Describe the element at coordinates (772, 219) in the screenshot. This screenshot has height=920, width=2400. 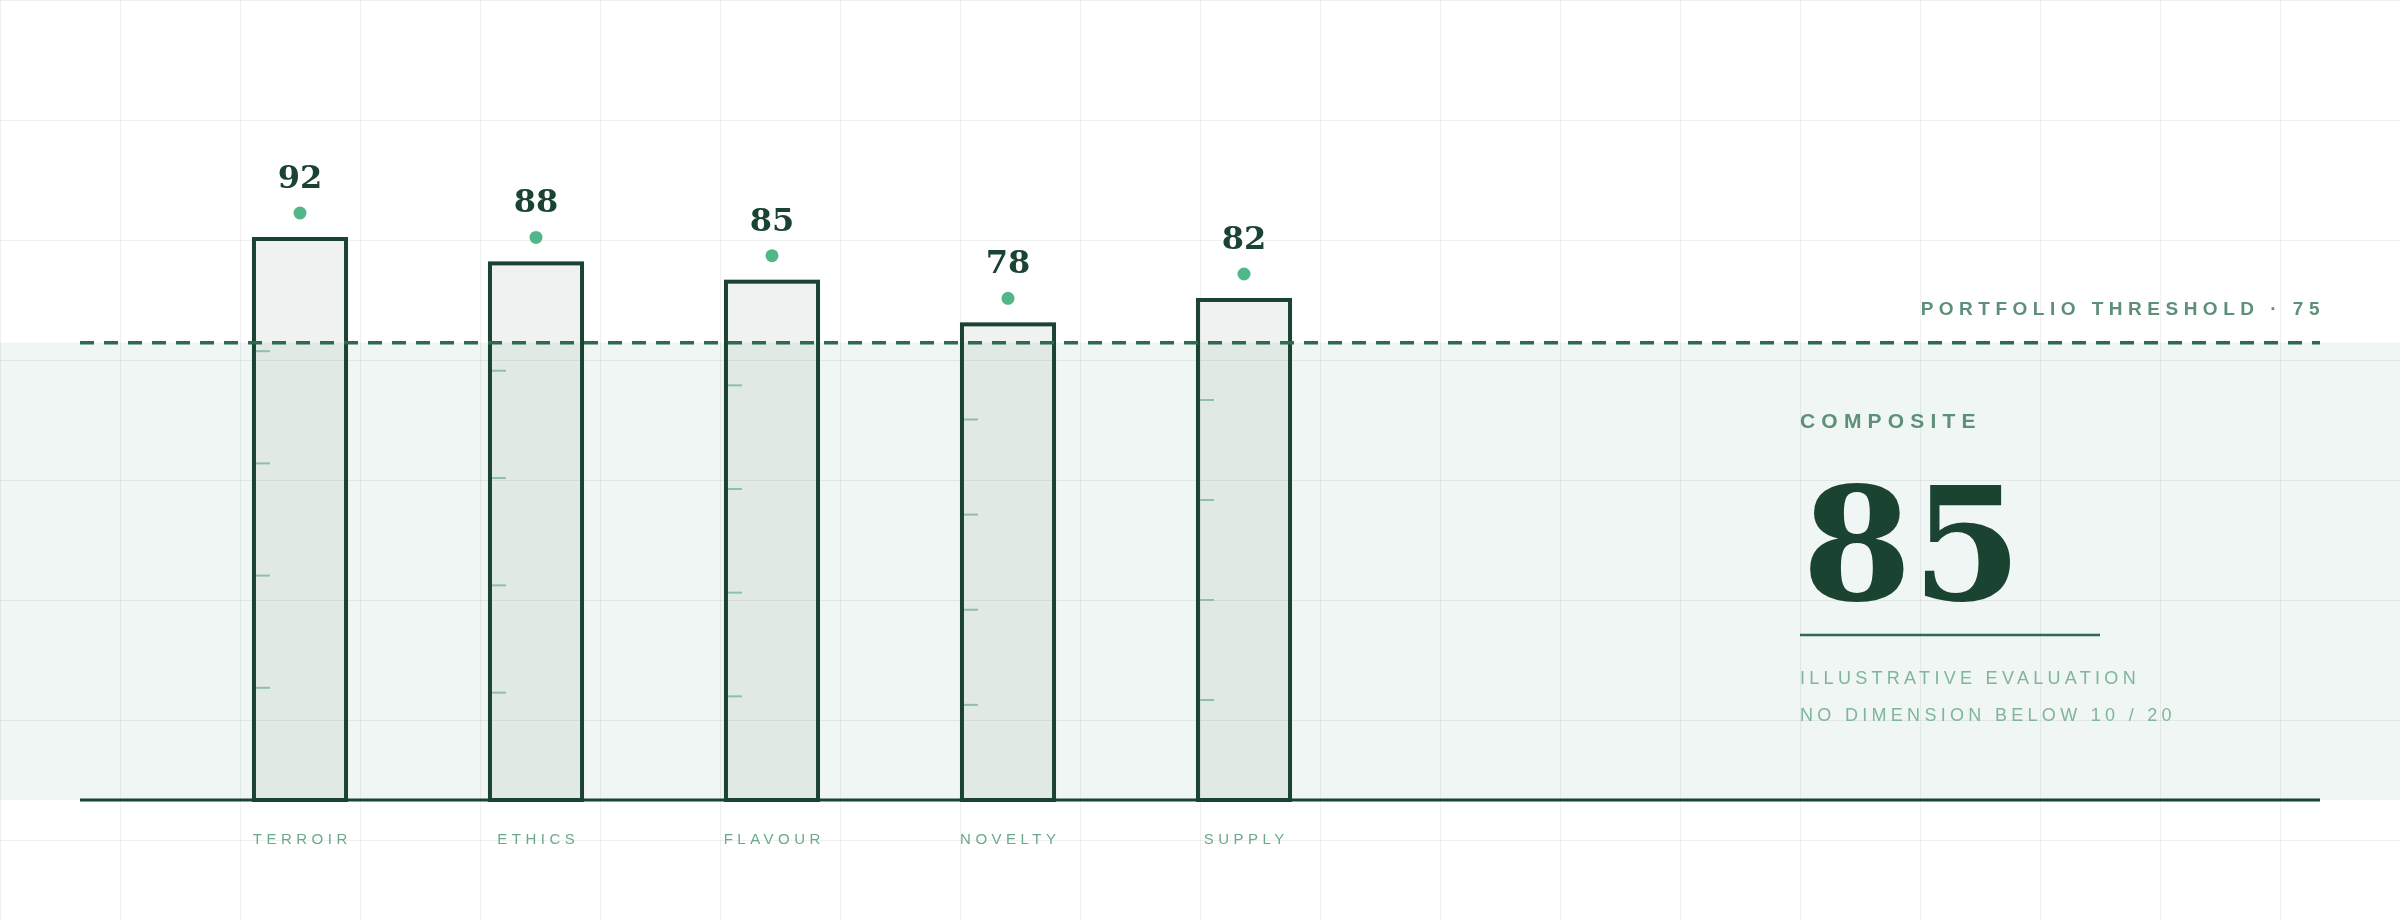
I see `data-label: 85` at that location.